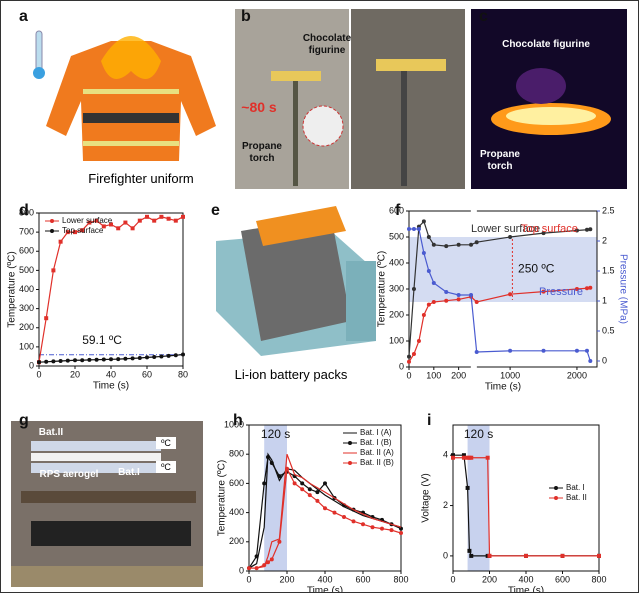 This screenshot has height=593, width=639. I want to click on jacket-illustration, so click(124, 95).